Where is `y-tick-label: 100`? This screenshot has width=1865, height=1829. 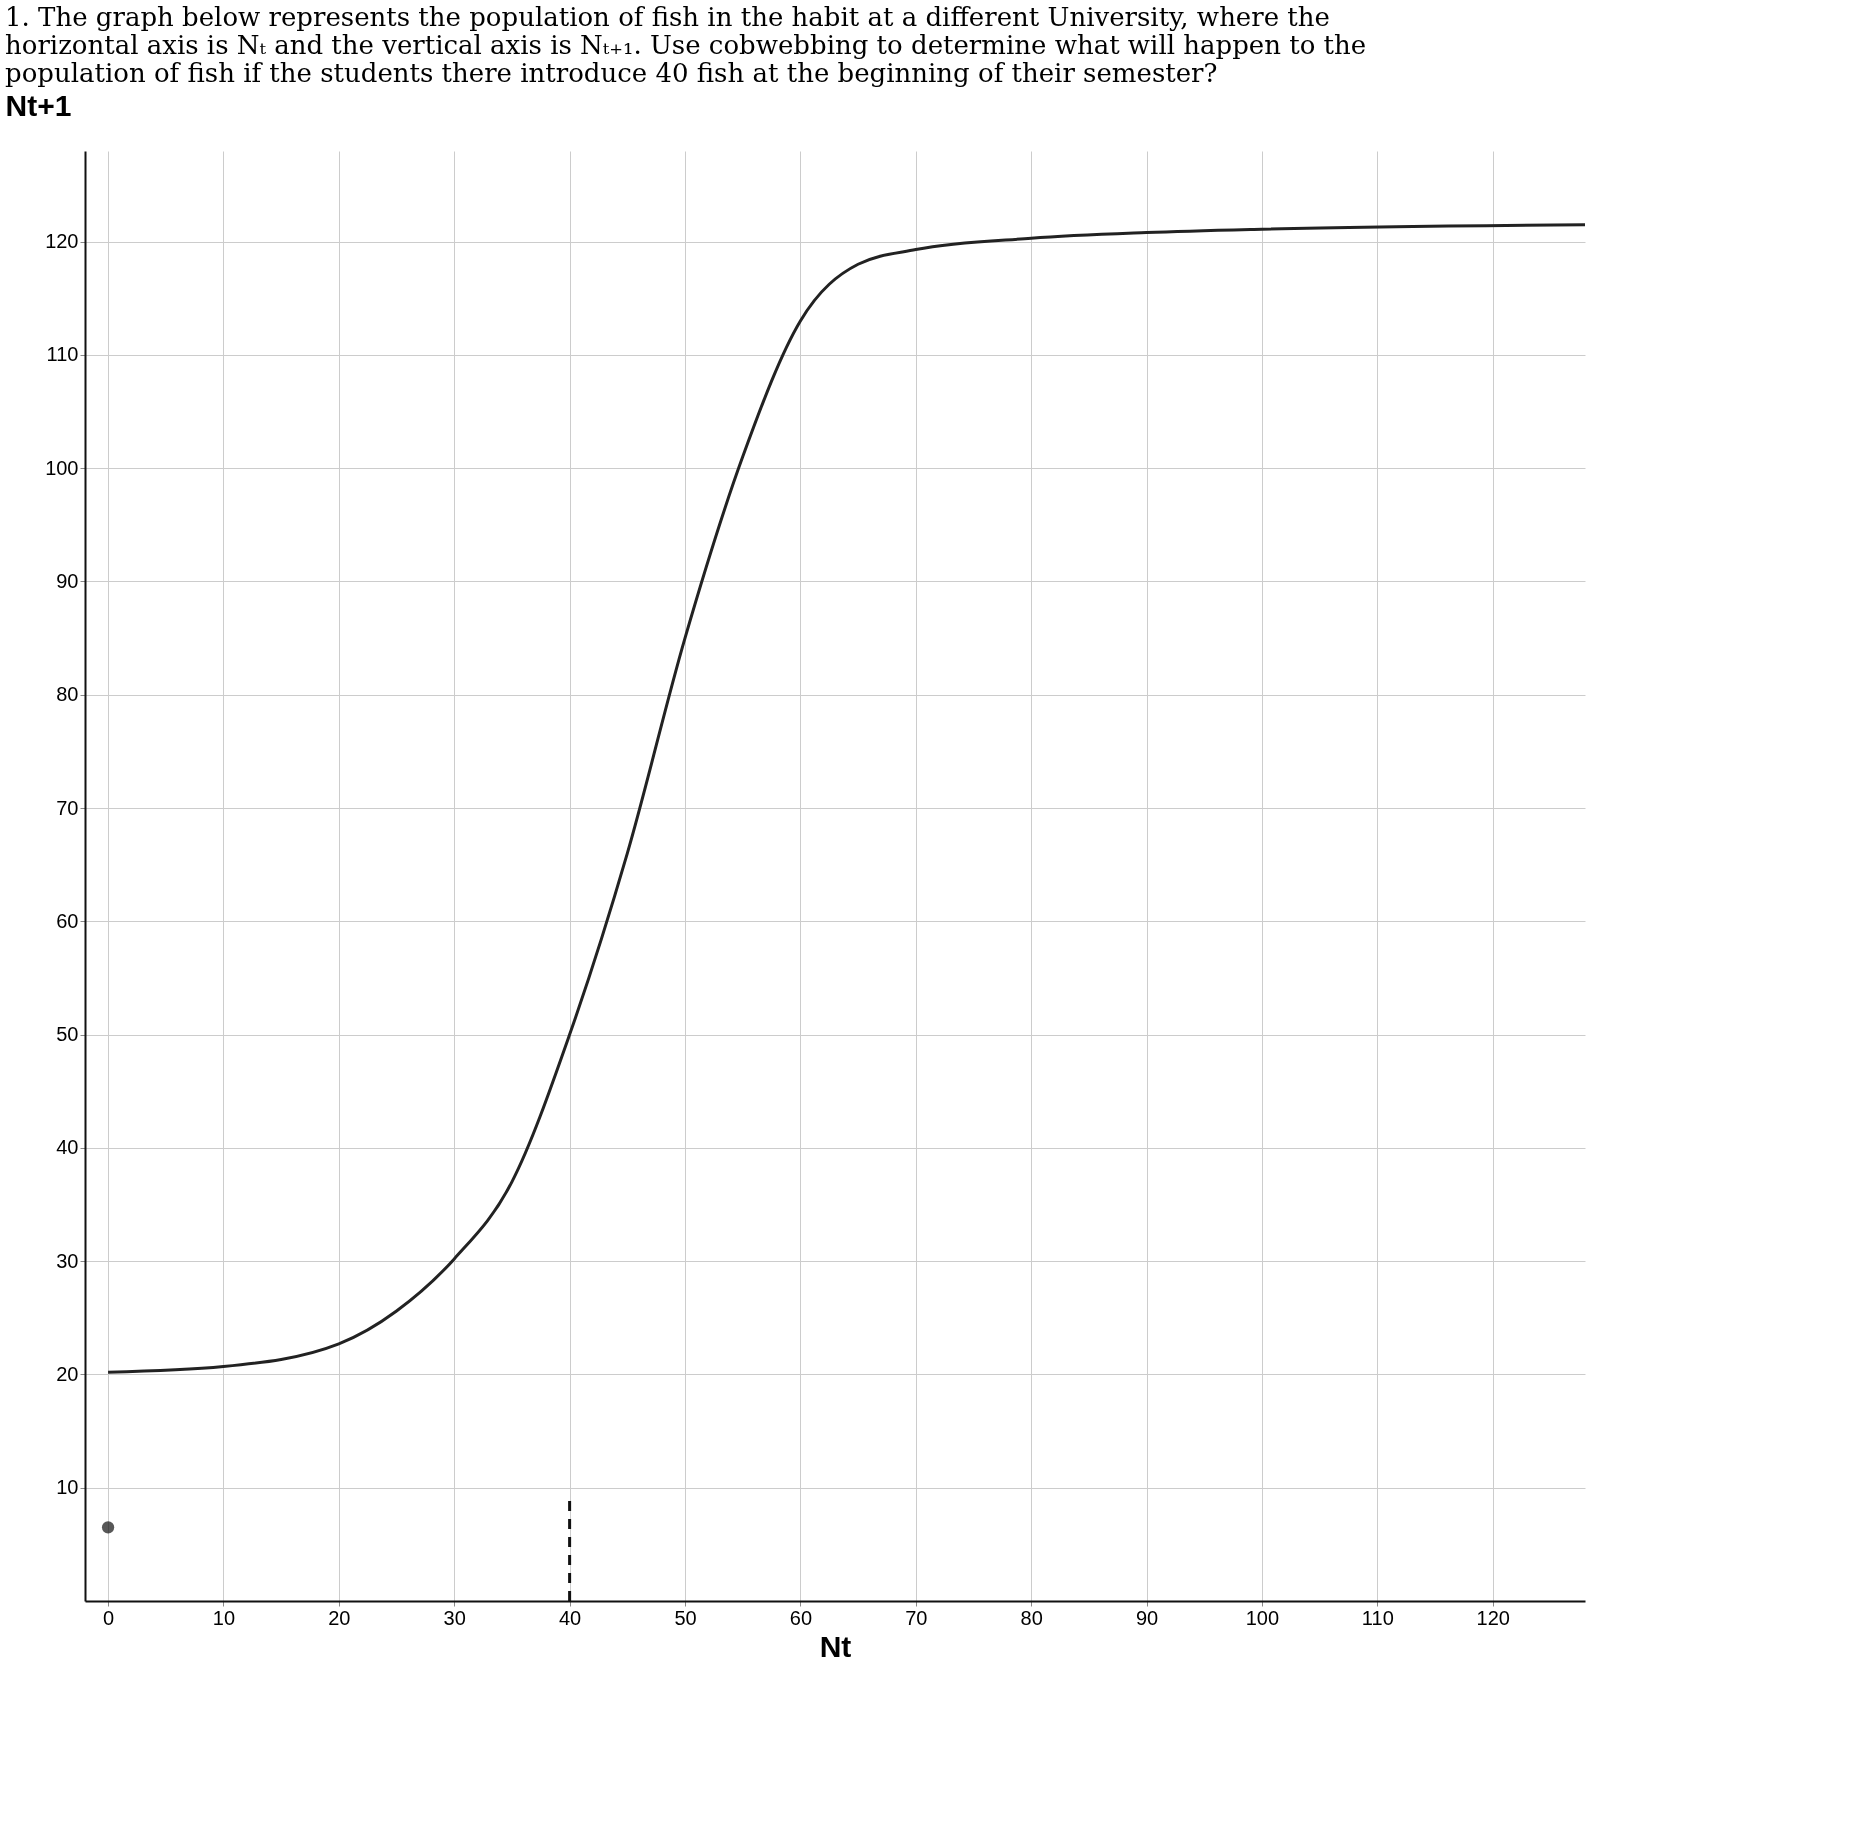
y-tick-label: 100 is located at coordinates (62, 467).